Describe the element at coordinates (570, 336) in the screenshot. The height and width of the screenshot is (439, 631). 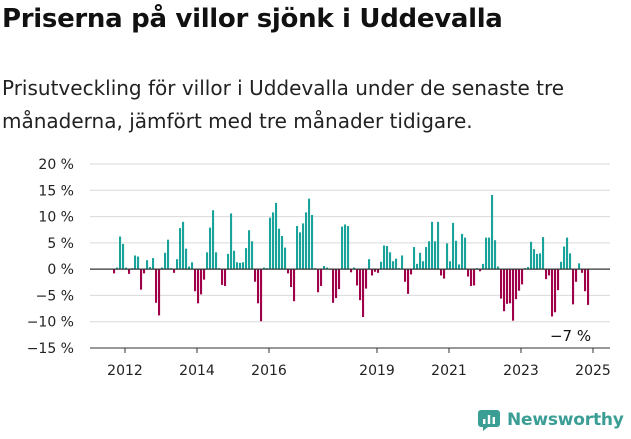
I see `last-value-annotation: −7 %` at that location.